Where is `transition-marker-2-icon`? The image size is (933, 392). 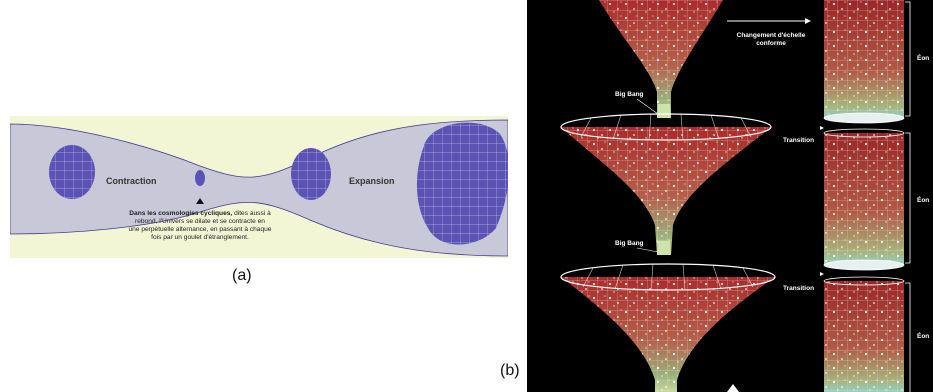 transition-marker-2-icon is located at coordinates (822, 274).